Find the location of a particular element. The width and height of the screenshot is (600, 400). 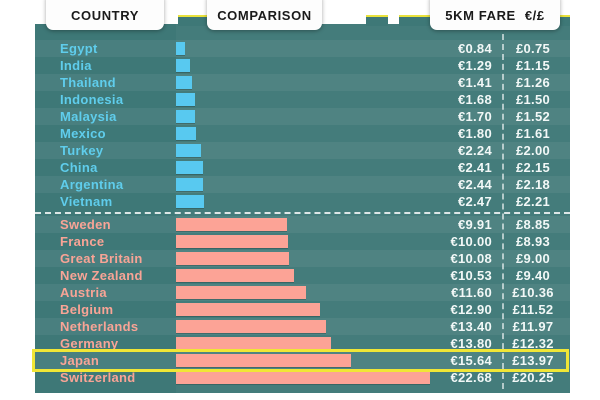

fare-row-turkey: Turkey €2.24 £2.00 is located at coordinates (302, 150).